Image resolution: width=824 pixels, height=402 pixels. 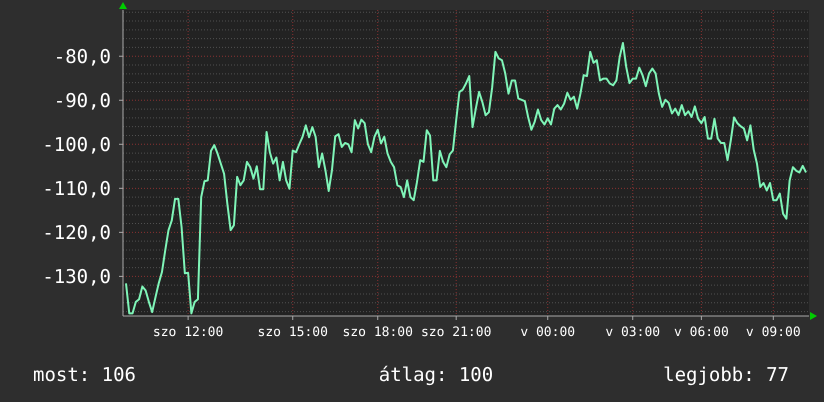 What do you see at coordinates (456, 332) in the screenshot?
I see `x-tick-label: szo 21:00` at bounding box center [456, 332].